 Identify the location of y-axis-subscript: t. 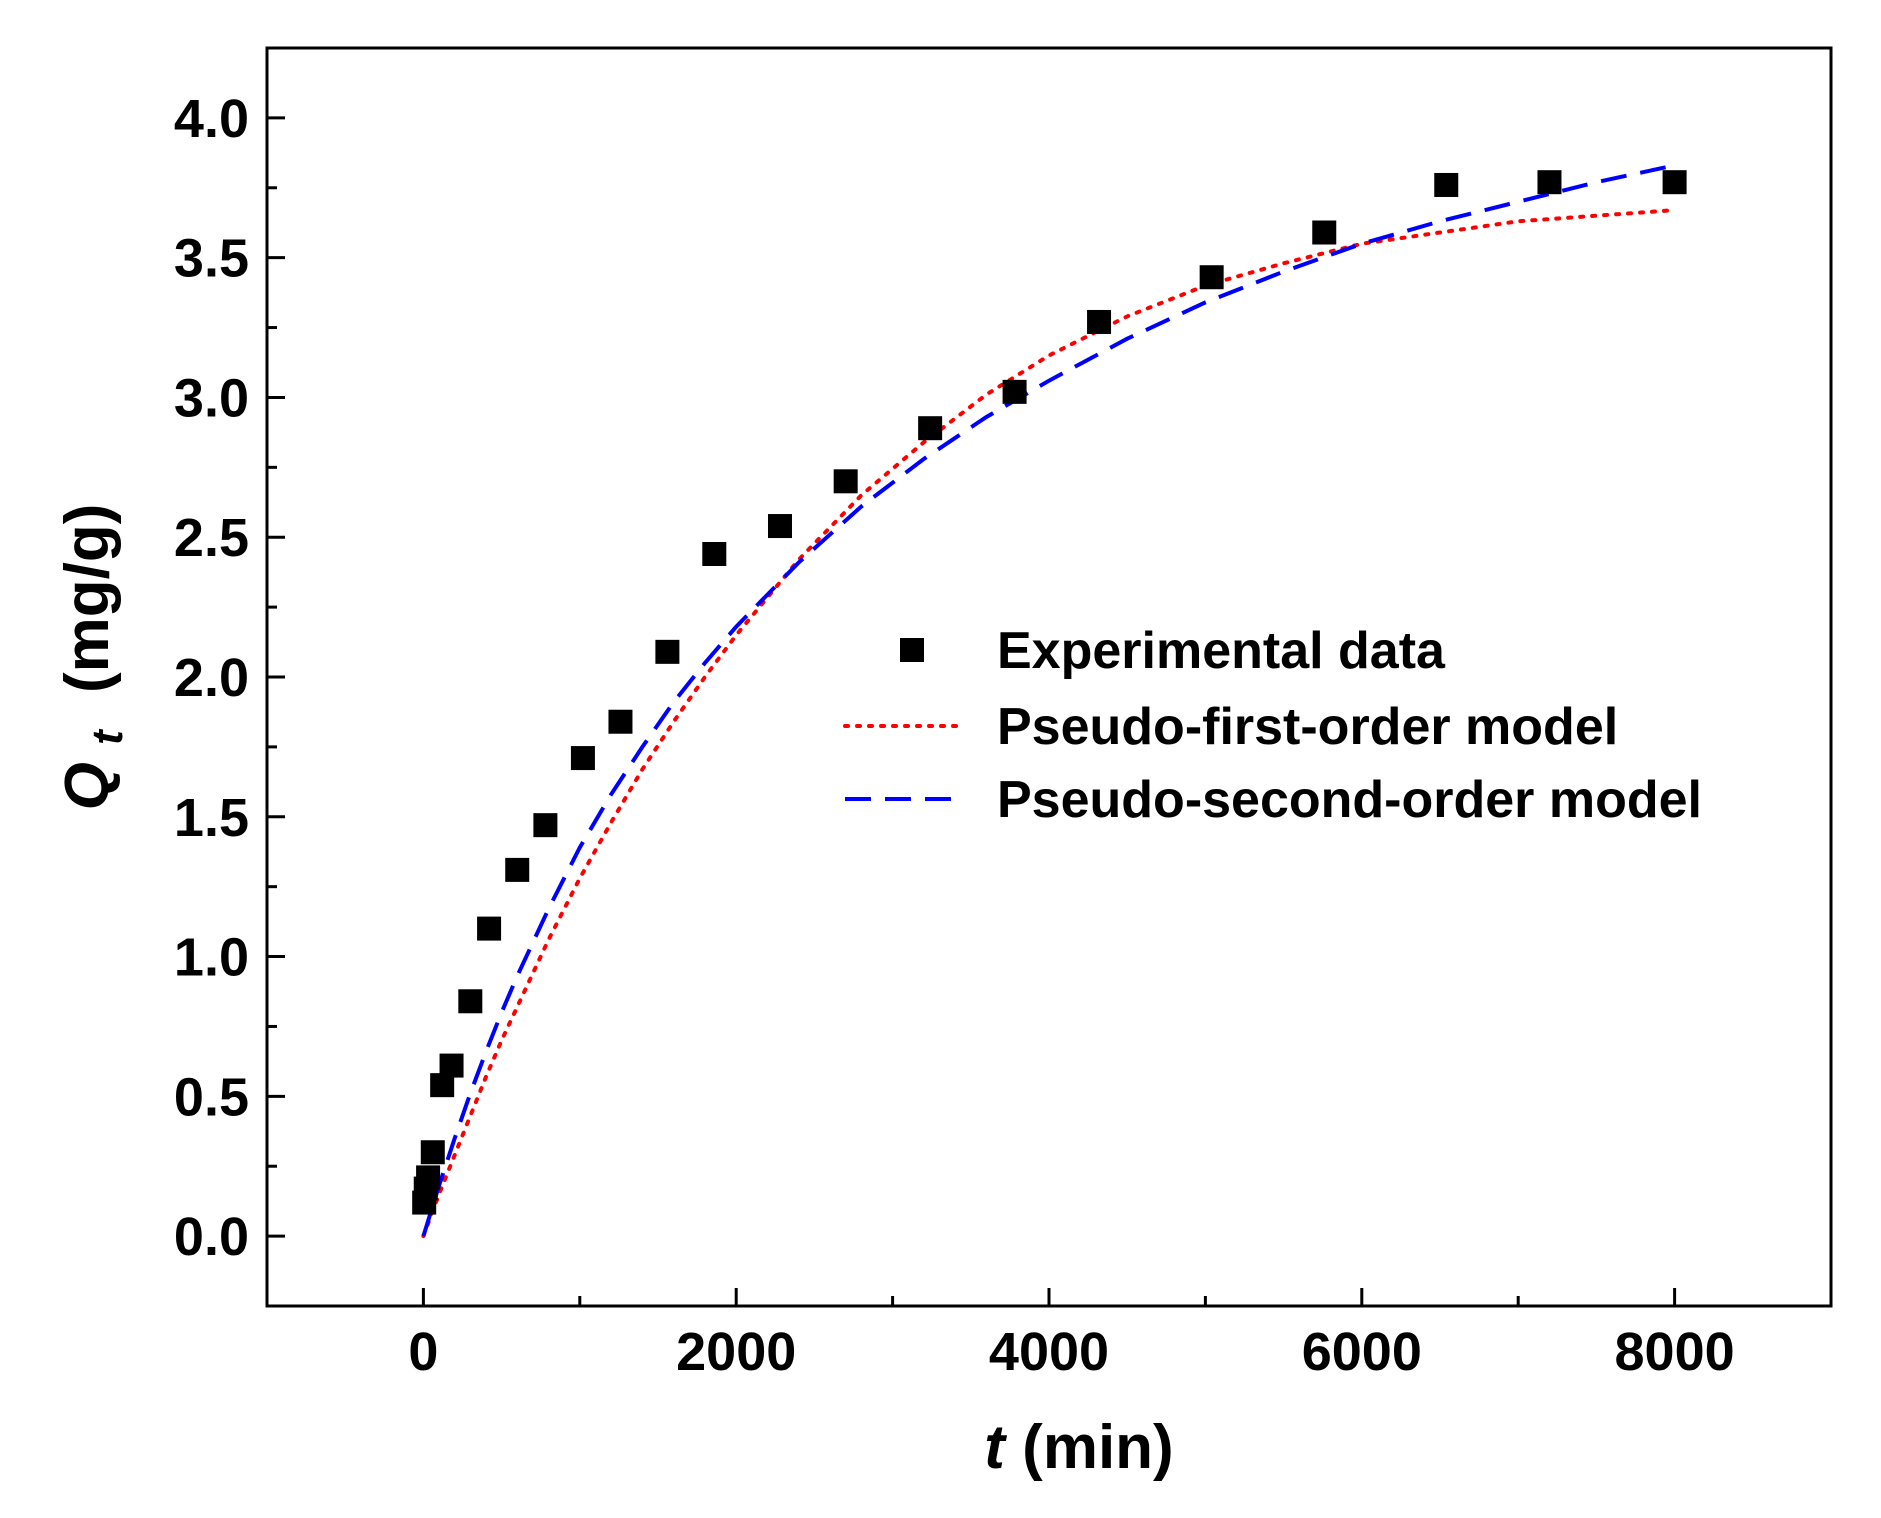
(107, 736).